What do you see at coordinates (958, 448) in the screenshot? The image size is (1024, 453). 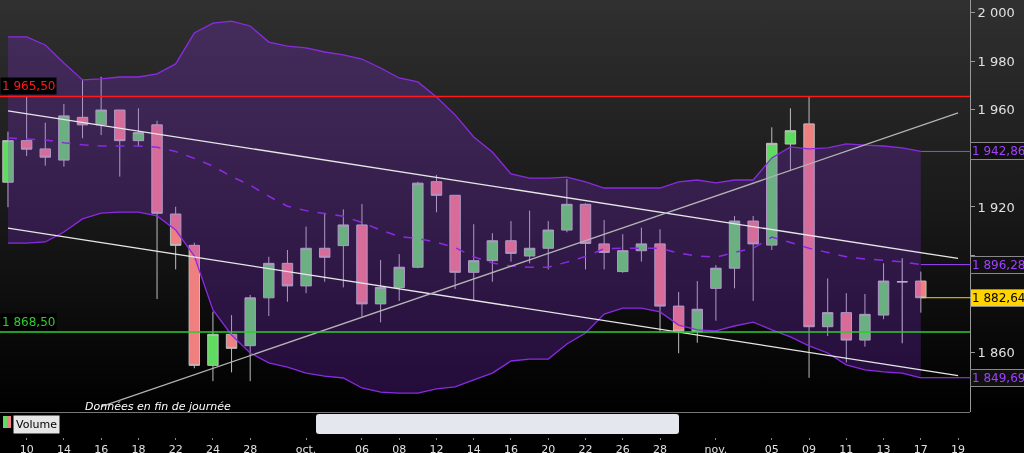 I see `x-tick-label: 19` at bounding box center [958, 448].